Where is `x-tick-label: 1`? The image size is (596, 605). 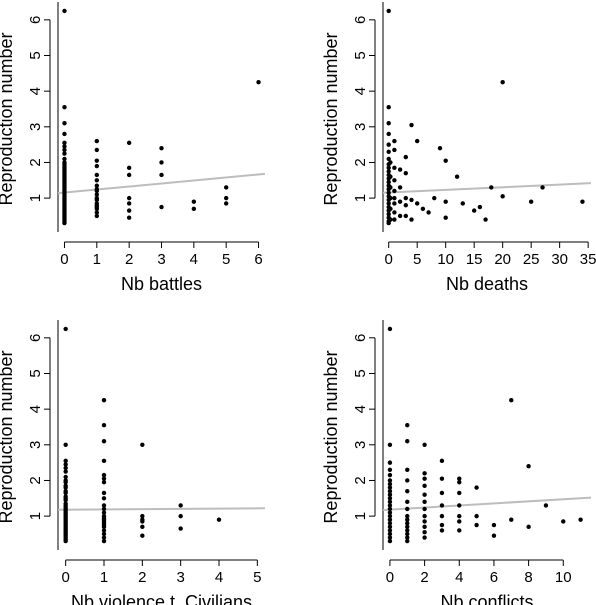
x-tick-label: 1 is located at coordinates (97, 259).